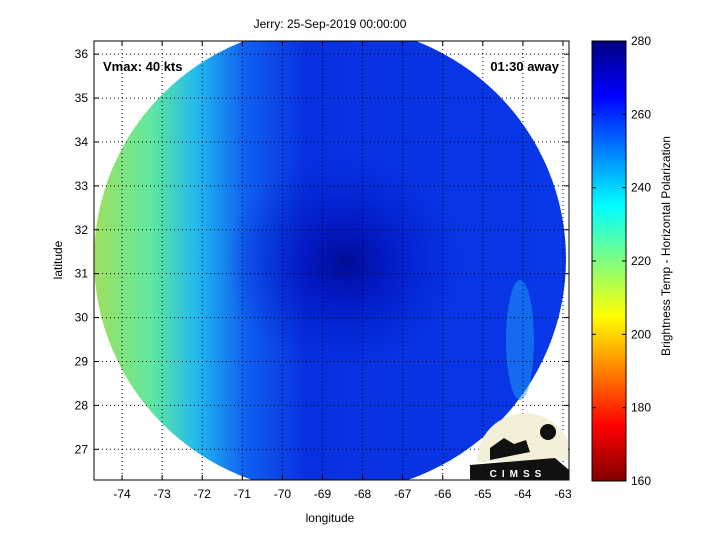 The image size is (720, 545). Describe the element at coordinates (523, 494) in the screenshot. I see `x-tick-label: -64` at that location.